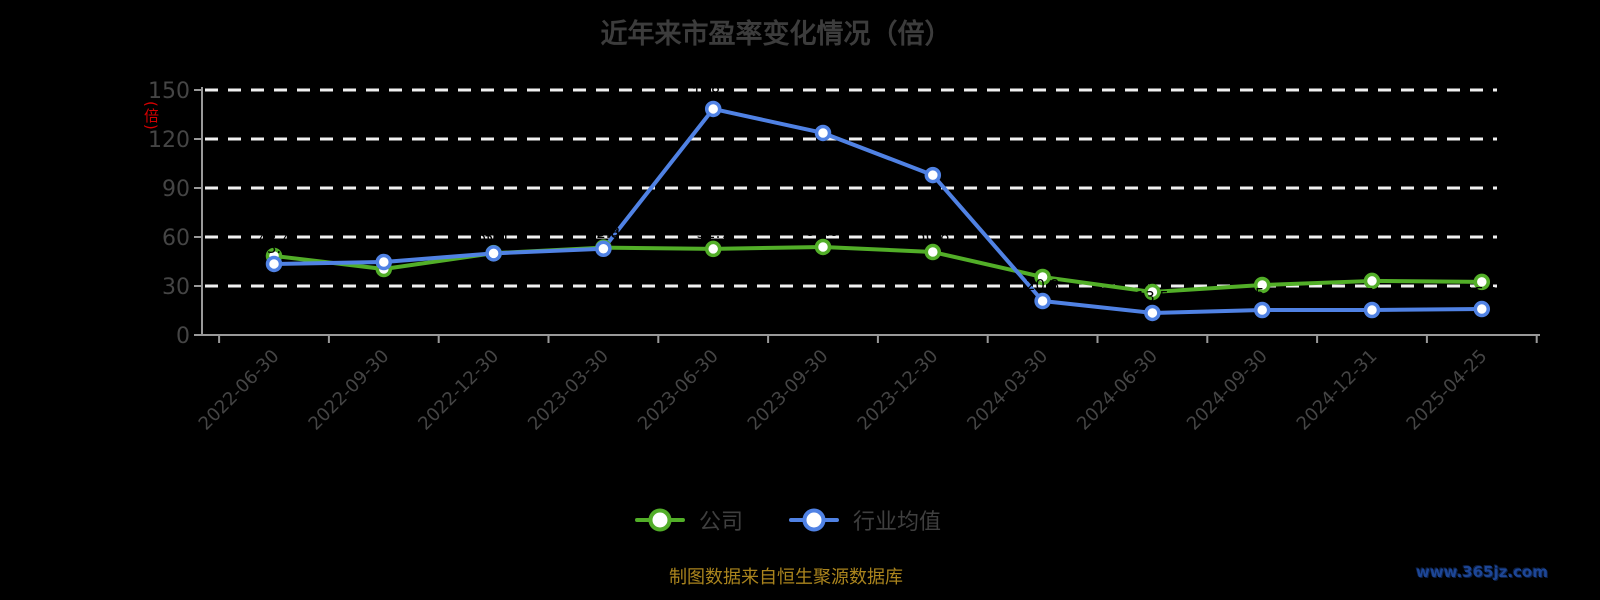  What do you see at coordinates (776, 34) in the screenshot?
I see `chart-title: 近年来市盈率变化情况（倍）` at bounding box center [776, 34].